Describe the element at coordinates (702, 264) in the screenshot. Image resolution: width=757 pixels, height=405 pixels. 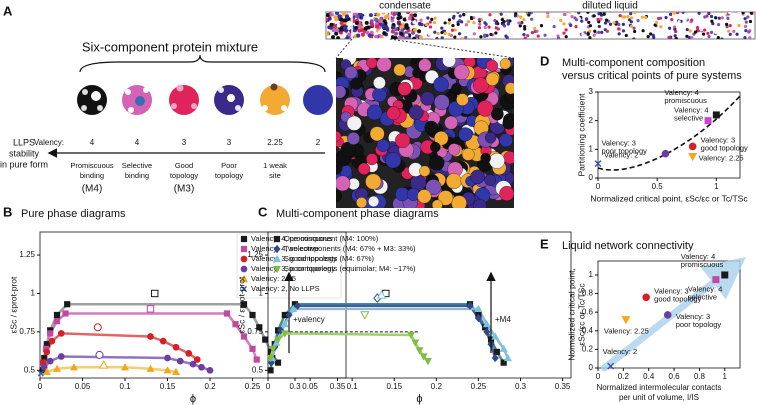
I see `point-label: promiscuous` at that location.